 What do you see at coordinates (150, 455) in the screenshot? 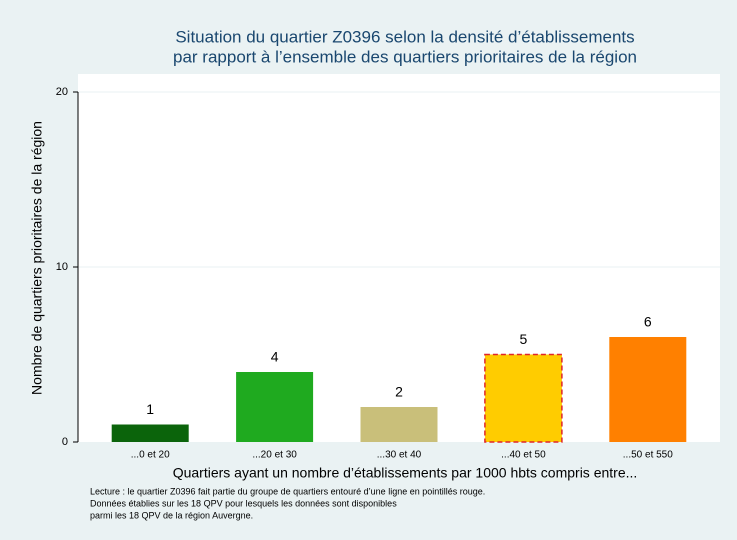
I see `x-tick-label: ...0 et 20` at bounding box center [150, 455].